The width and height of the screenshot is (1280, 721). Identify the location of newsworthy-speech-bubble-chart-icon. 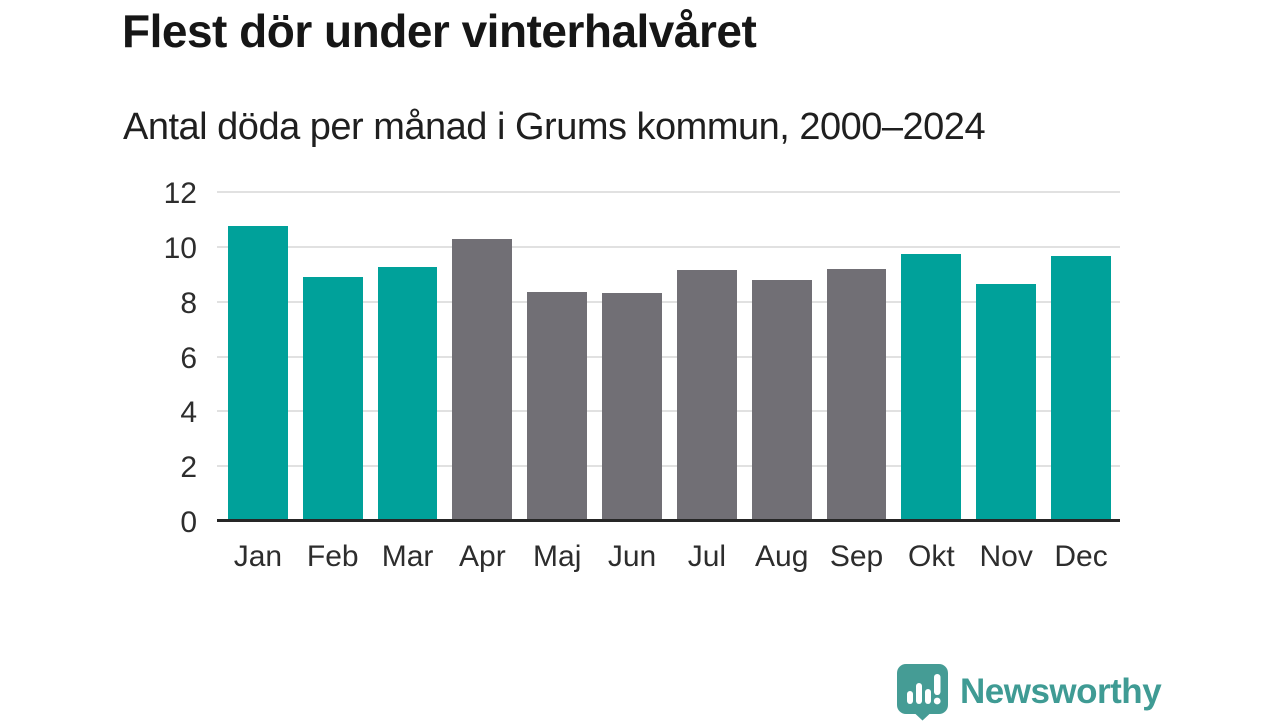
(922, 692).